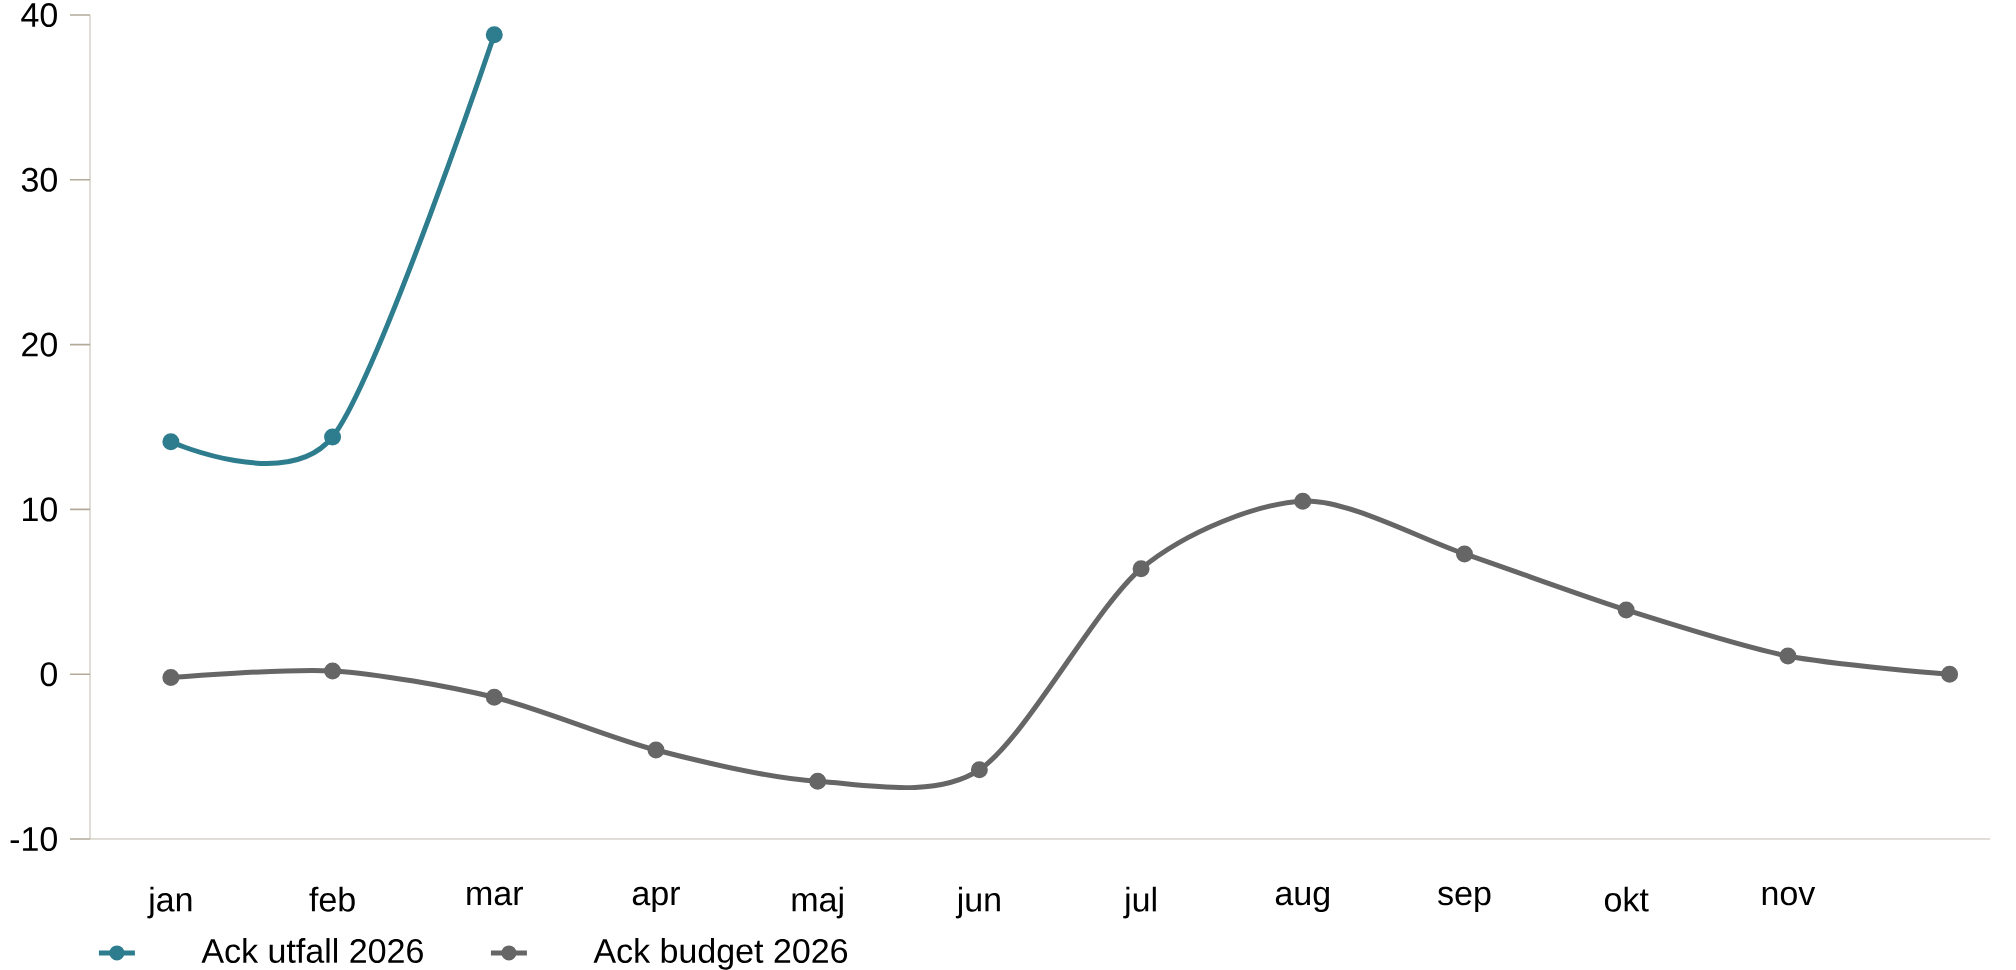 Image resolution: width=2016 pixels, height=970 pixels. What do you see at coordinates (39, 15) in the screenshot?
I see `y-tick-label: 40` at bounding box center [39, 15].